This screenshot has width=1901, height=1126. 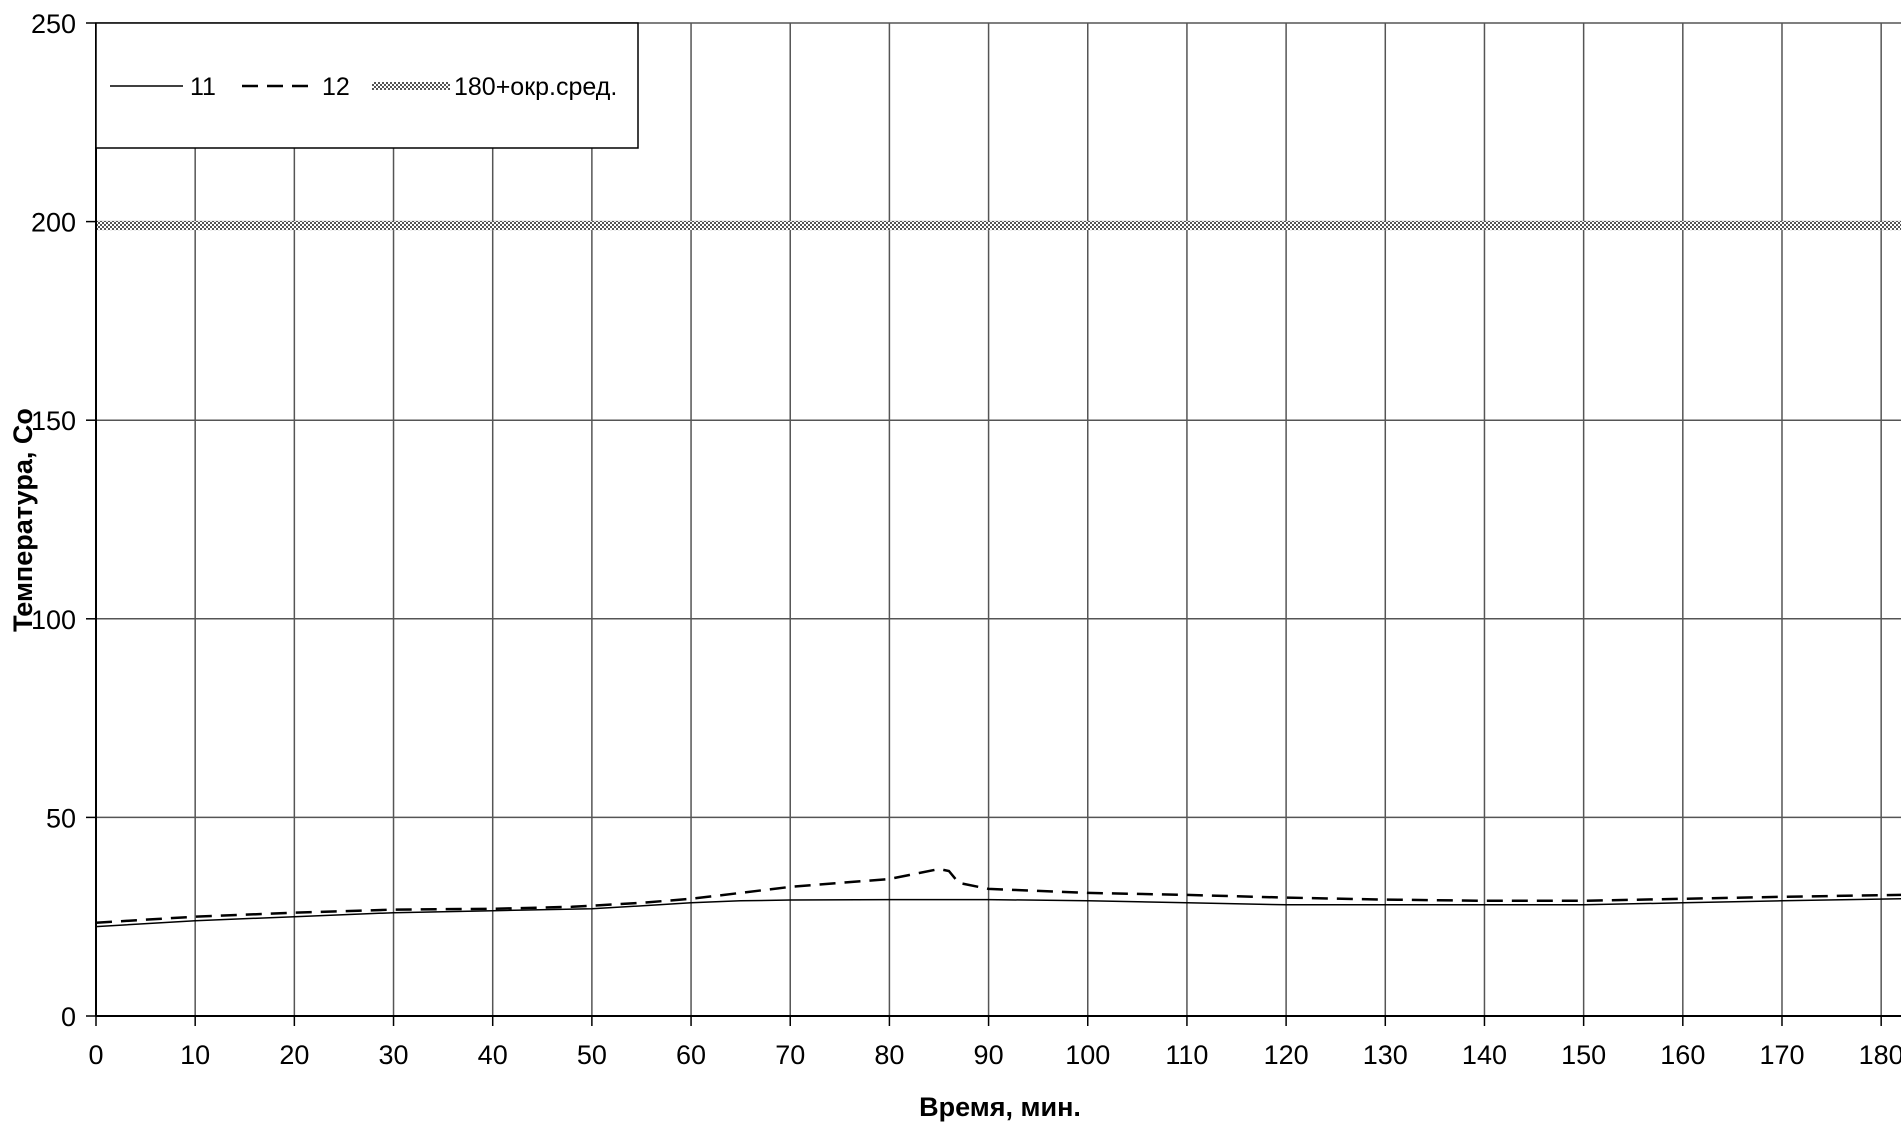 What do you see at coordinates (95, 1055) in the screenshot?
I see `x-tick-label: 0` at bounding box center [95, 1055].